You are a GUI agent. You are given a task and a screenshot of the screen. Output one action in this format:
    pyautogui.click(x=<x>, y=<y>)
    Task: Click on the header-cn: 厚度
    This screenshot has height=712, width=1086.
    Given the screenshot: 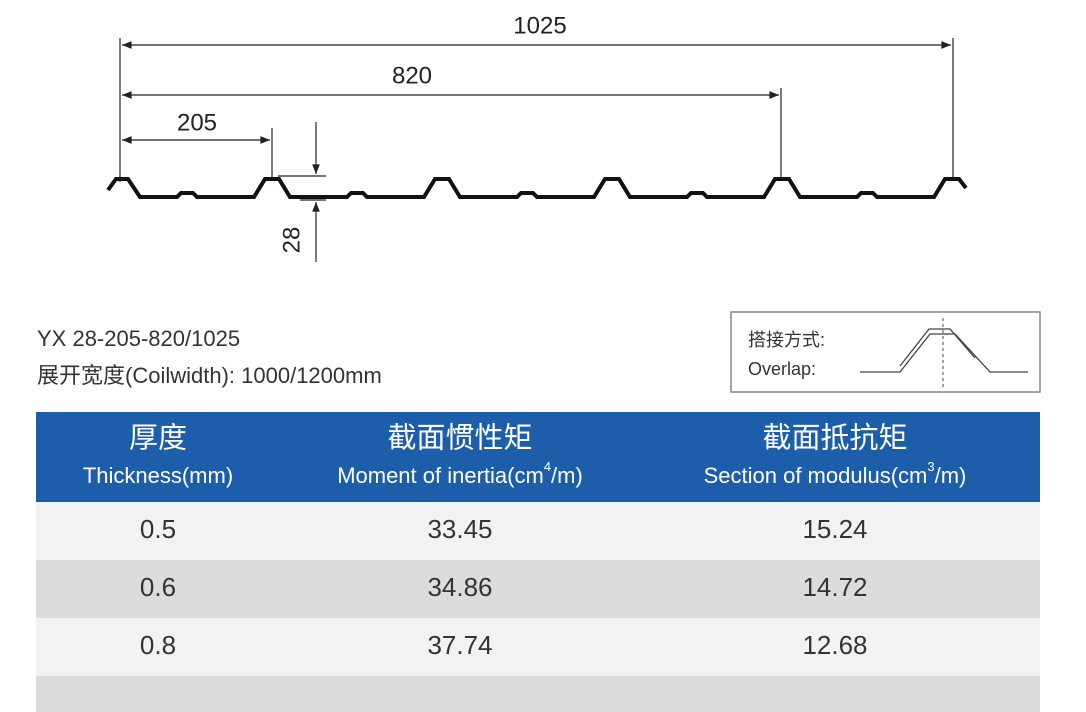 What is the action you would take?
    pyautogui.click(x=158, y=438)
    